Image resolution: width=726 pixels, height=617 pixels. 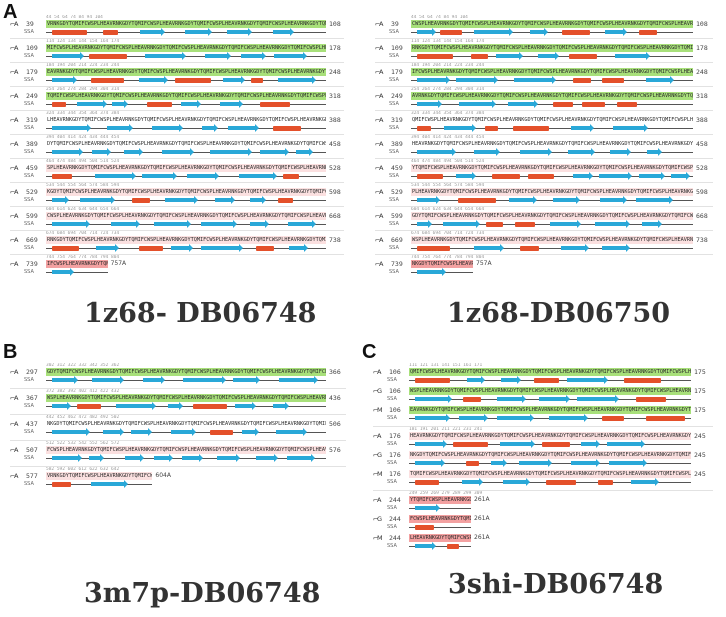 I want to click on end-residue-number: 528, so click(x=335, y=168).